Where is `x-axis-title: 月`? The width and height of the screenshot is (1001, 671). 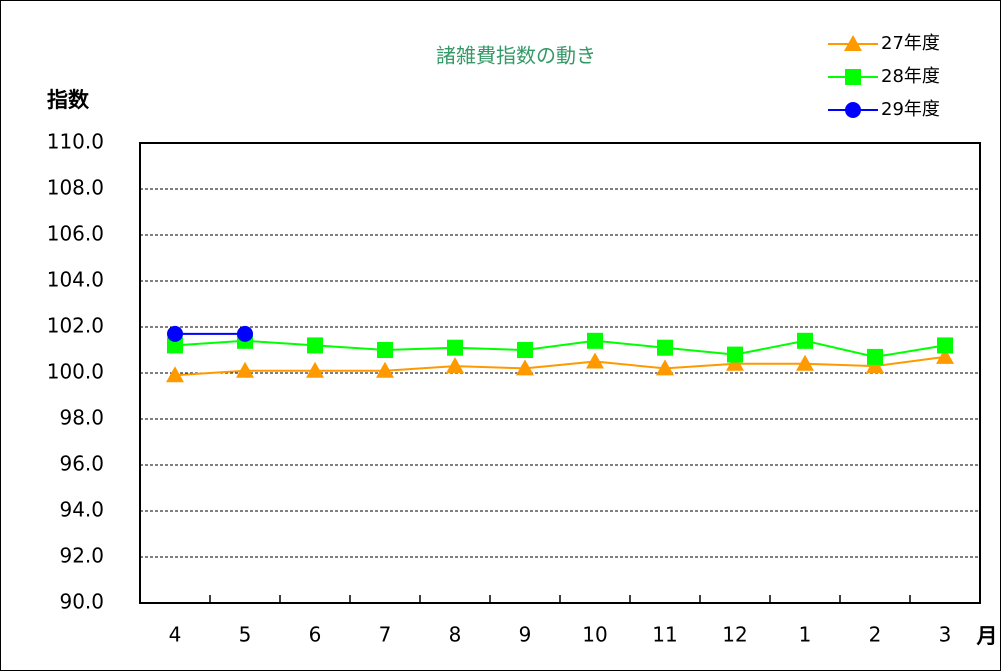 x-axis-title: 月 is located at coordinates (987, 636).